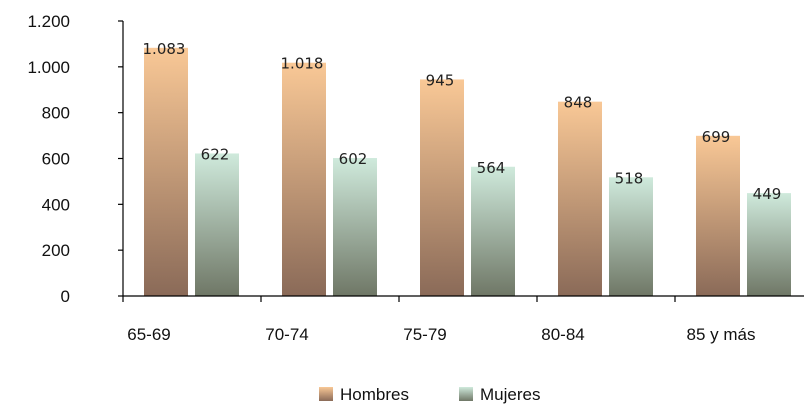 The height and width of the screenshot is (410, 804). Describe the element at coordinates (767, 194) in the screenshot. I see `data-label-mujeres-5: 449` at that location.